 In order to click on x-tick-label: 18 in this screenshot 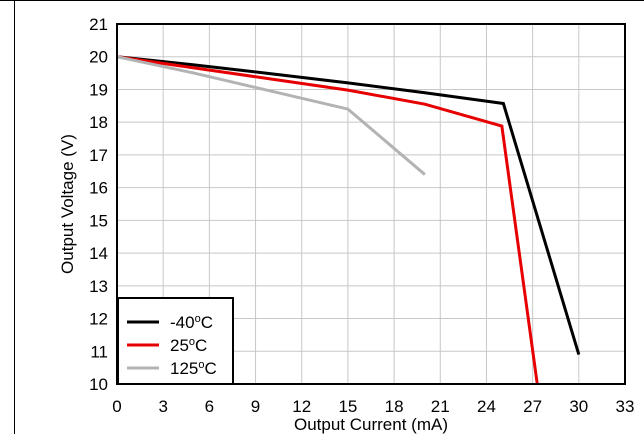, I will do `click(394, 406)`.